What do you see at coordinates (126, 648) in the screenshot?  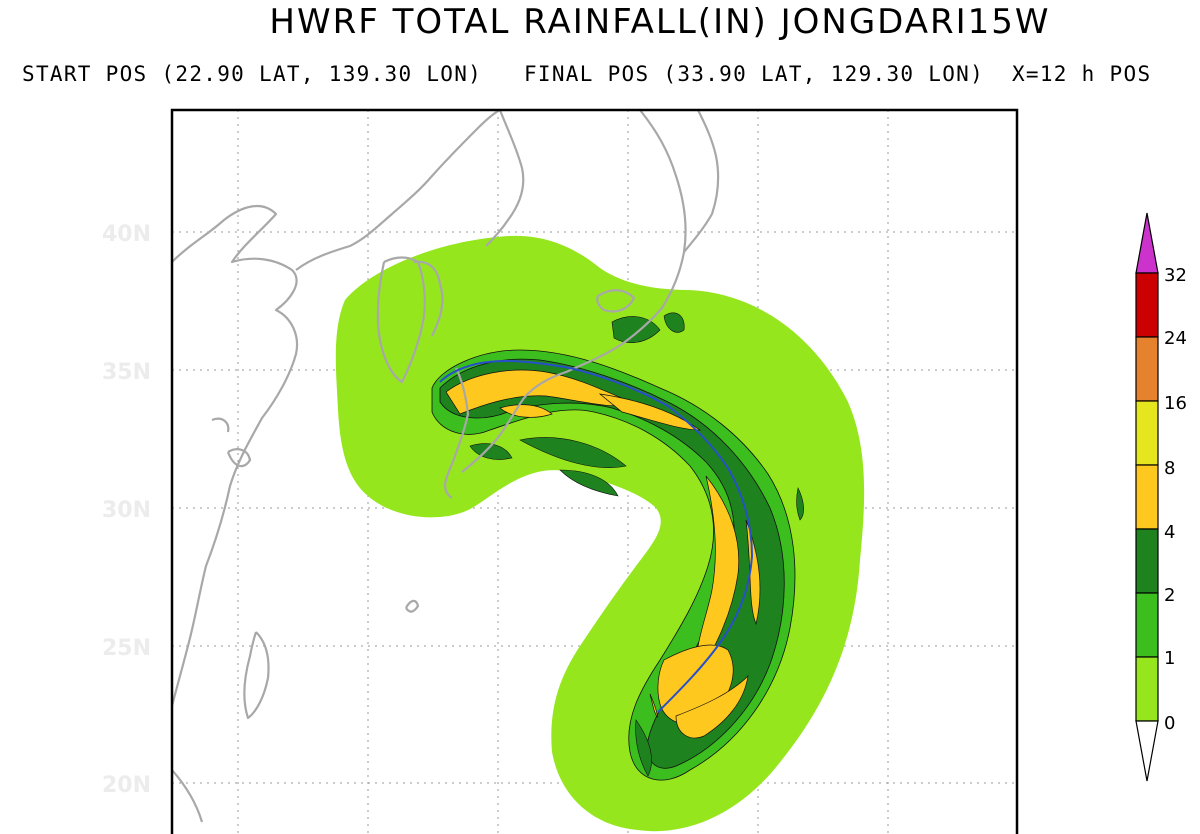 I see `lat-label-25n: 25N` at bounding box center [126, 648].